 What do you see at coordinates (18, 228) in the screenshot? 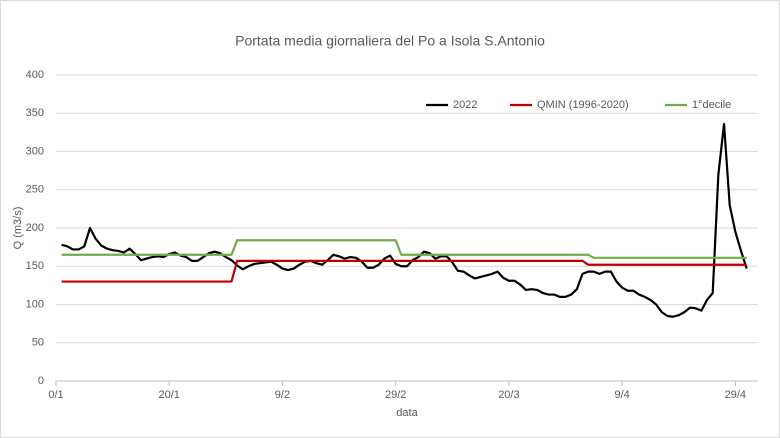
I see `y-axis-title: Q (m3/s)` at bounding box center [18, 228].